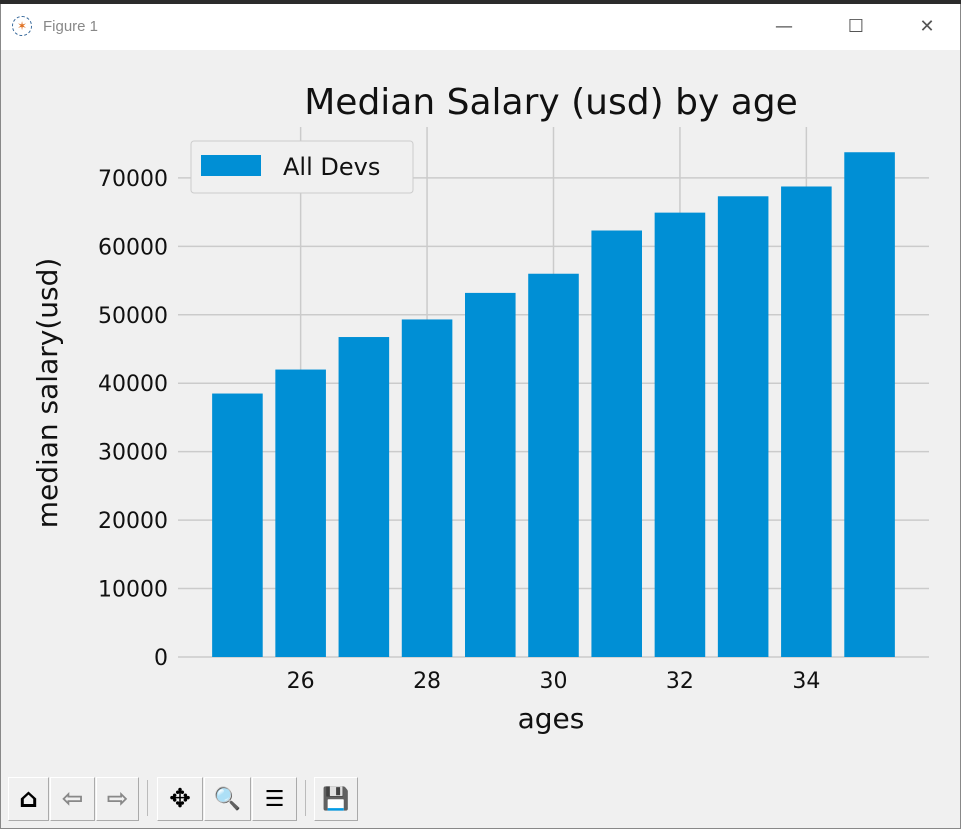  I want to click on close-button: ✕, so click(927, 26).